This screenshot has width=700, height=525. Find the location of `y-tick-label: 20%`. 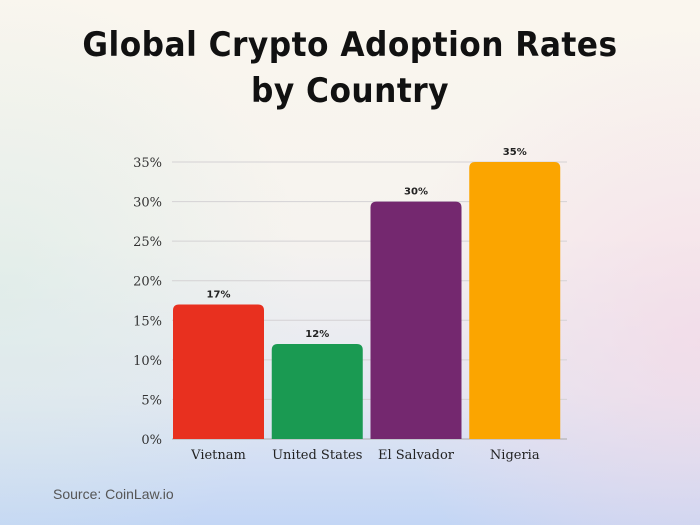

y-tick-label: 20% is located at coordinates (147, 282).